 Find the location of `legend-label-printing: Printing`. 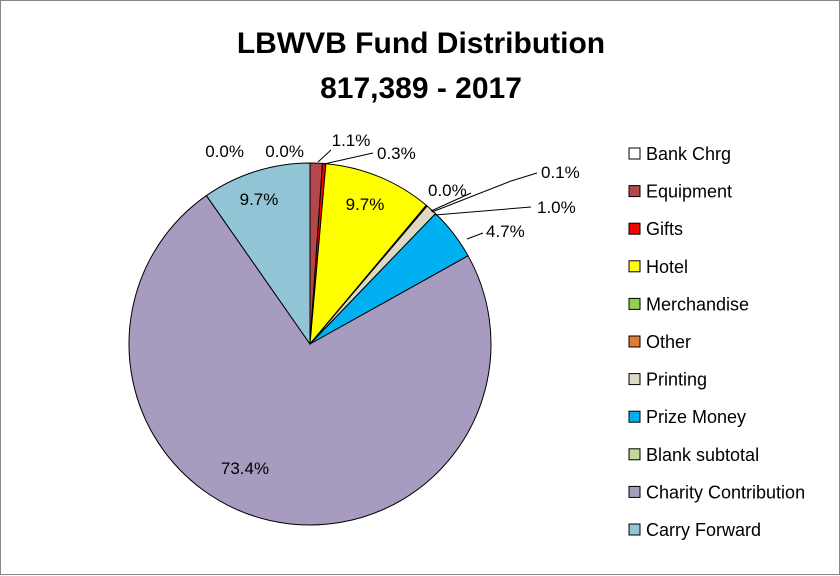

legend-label-printing: Printing is located at coordinates (676, 380).